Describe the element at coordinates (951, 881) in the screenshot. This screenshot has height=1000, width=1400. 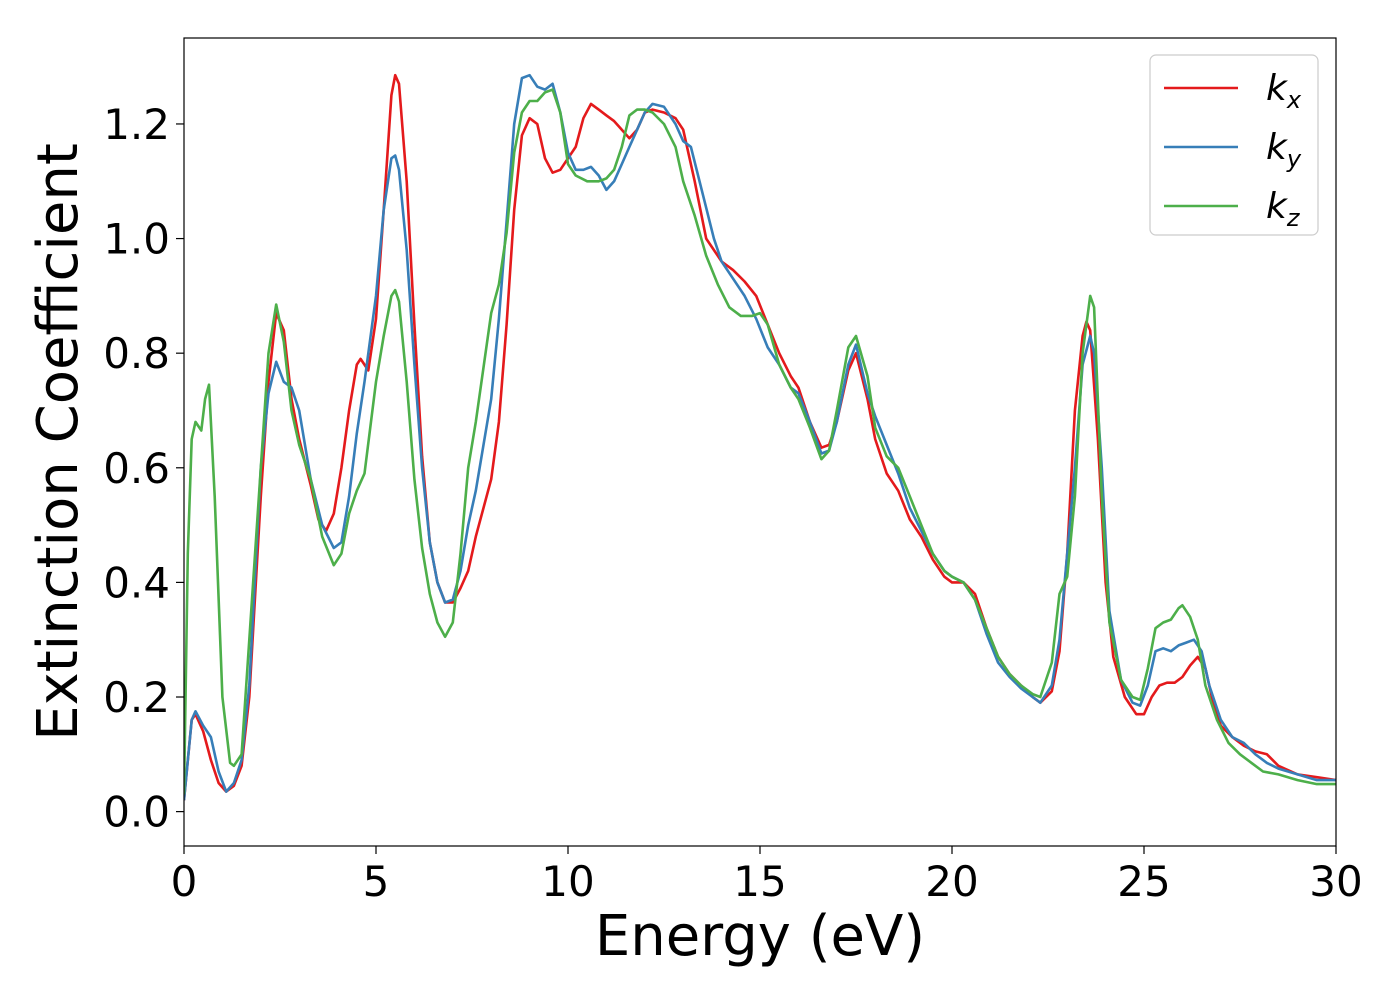
I see `x-tick-label: 20` at that location.